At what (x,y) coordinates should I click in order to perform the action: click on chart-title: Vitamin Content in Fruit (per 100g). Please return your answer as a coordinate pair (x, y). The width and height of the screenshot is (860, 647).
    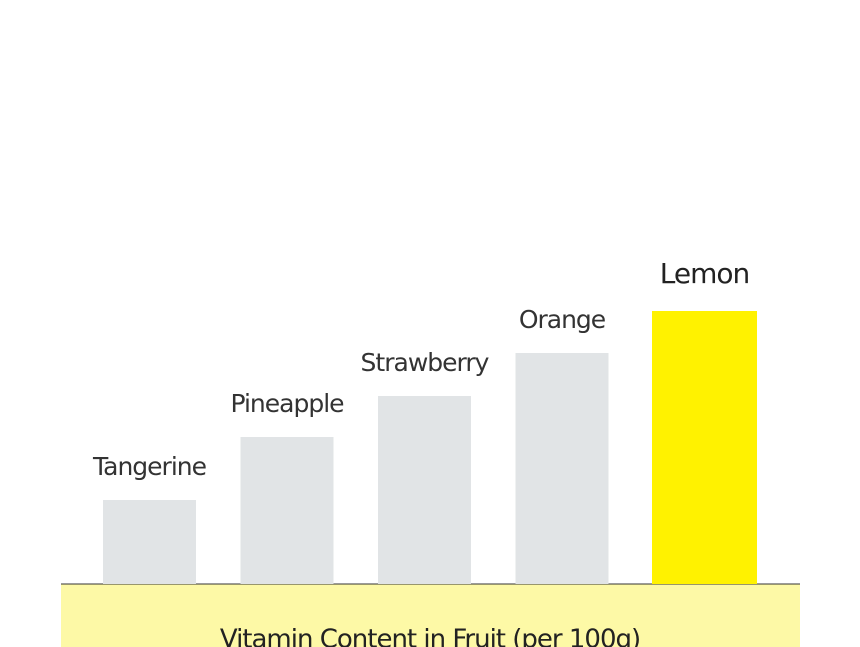
    Looking at the image, I should click on (430, 636).